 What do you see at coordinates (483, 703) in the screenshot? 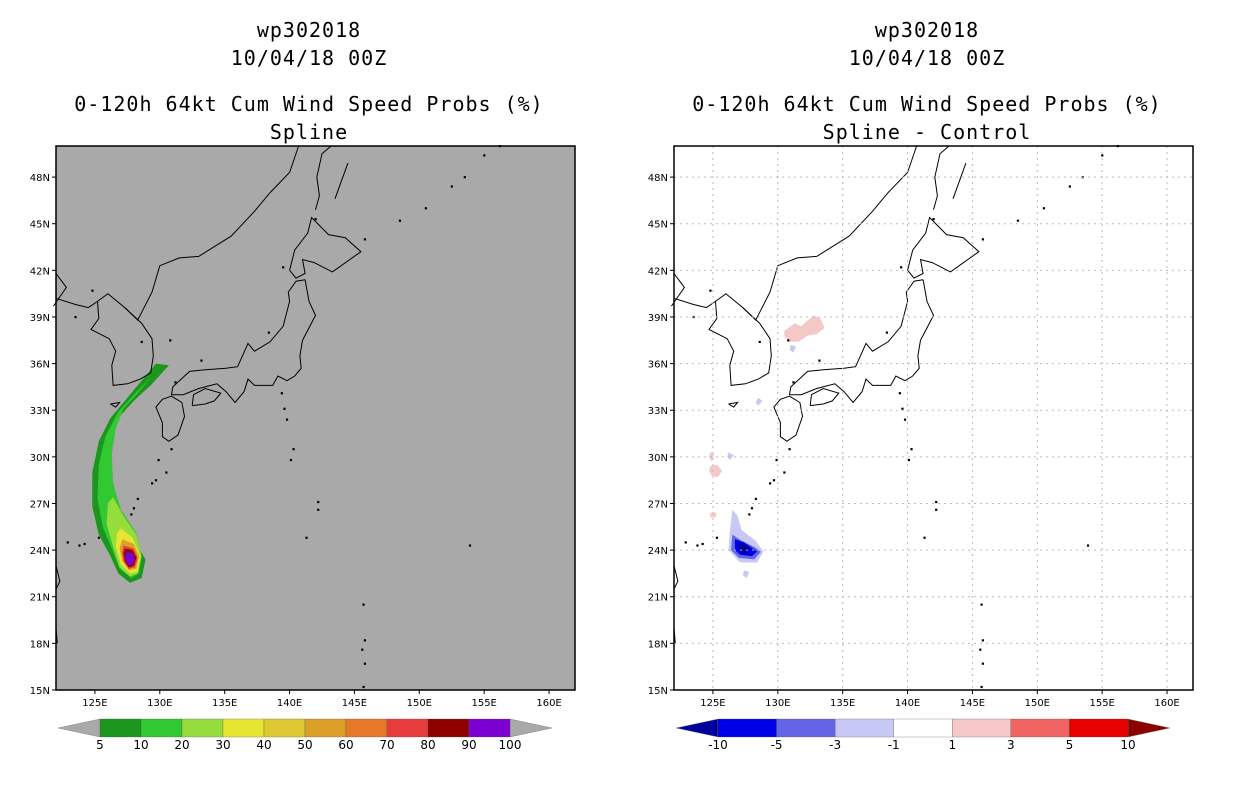
I see `lon-tick-label: 155E` at bounding box center [483, 703].